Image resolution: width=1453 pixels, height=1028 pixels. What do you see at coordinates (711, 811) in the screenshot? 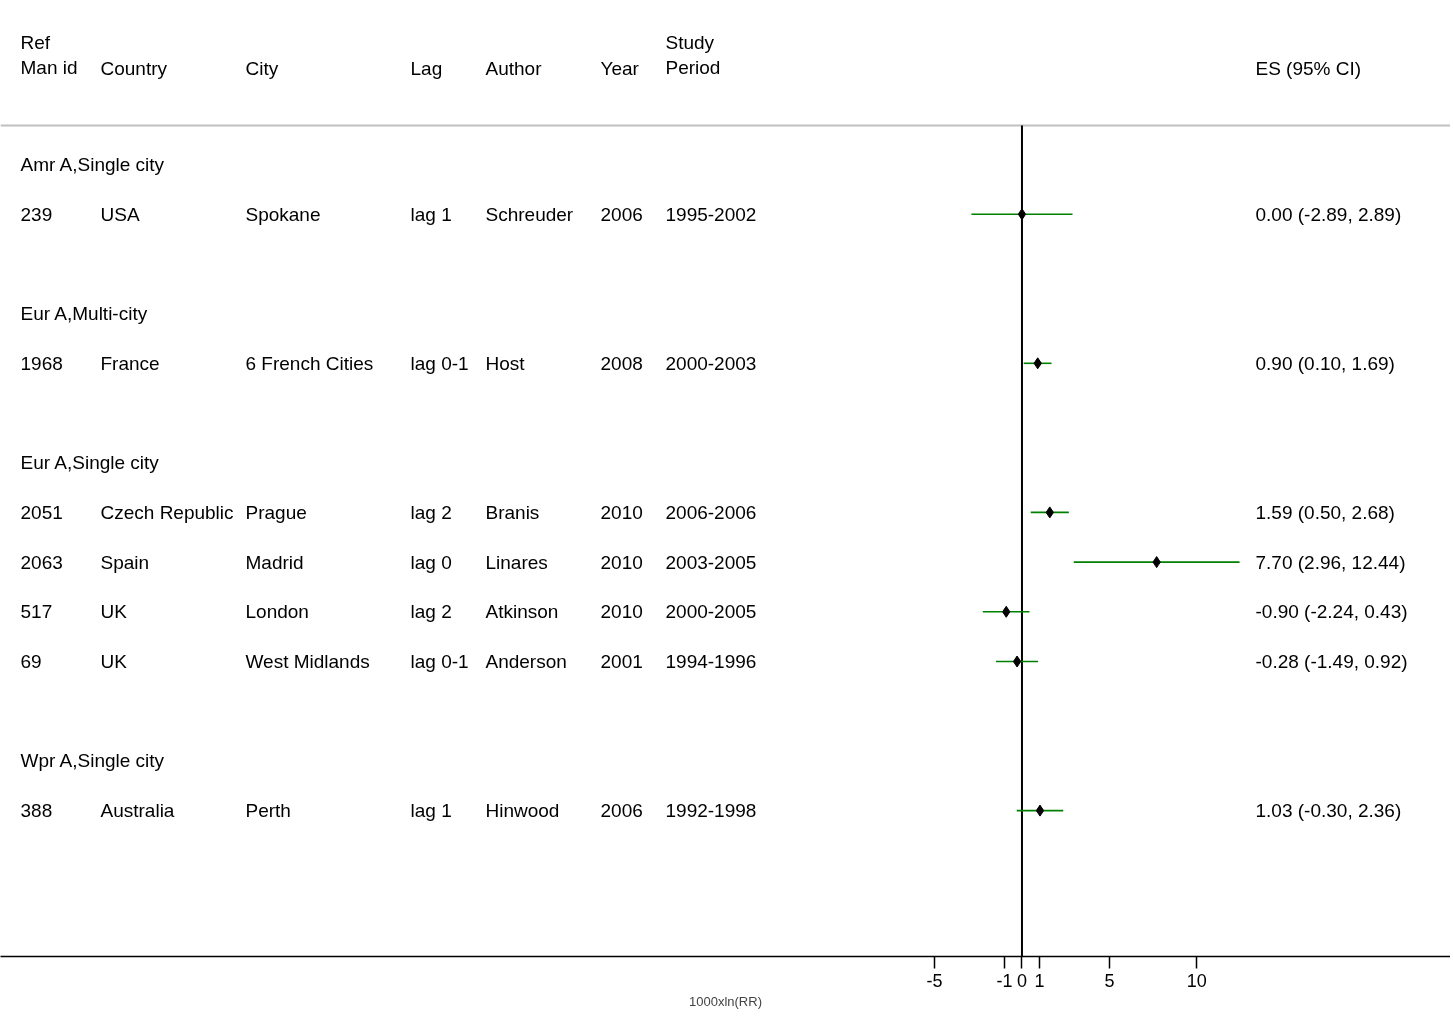
I see `annotation: 1992-1998` at bounding box center [711, 811].